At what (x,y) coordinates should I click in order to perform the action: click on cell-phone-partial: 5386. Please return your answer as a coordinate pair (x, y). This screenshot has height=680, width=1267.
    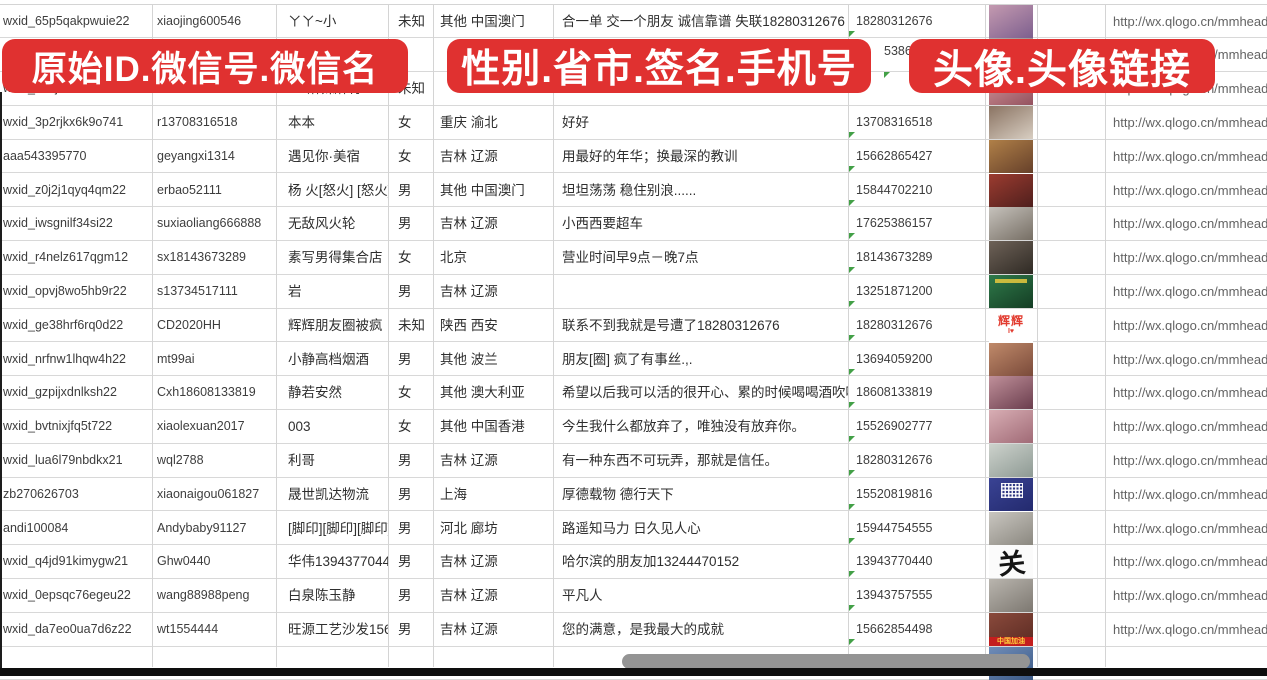
    Looking at the image, I should click on (898, 51).